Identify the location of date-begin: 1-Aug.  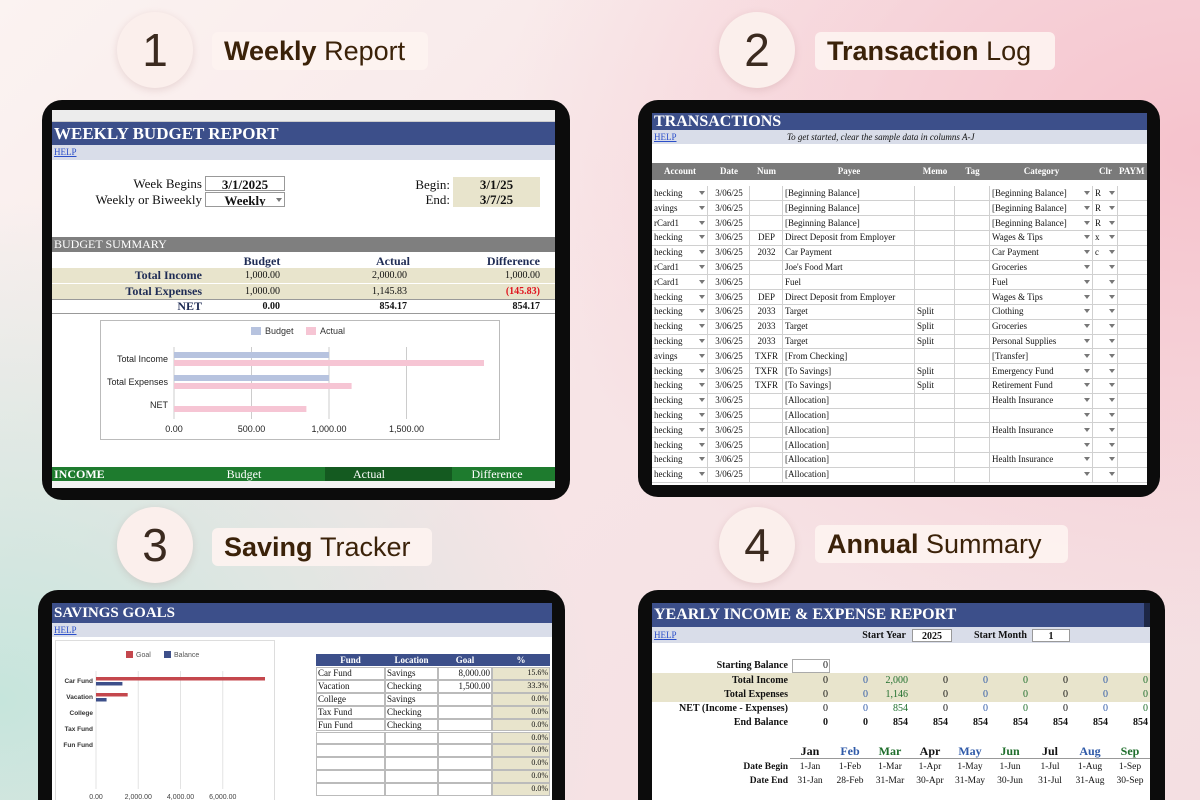
(1090, 767).